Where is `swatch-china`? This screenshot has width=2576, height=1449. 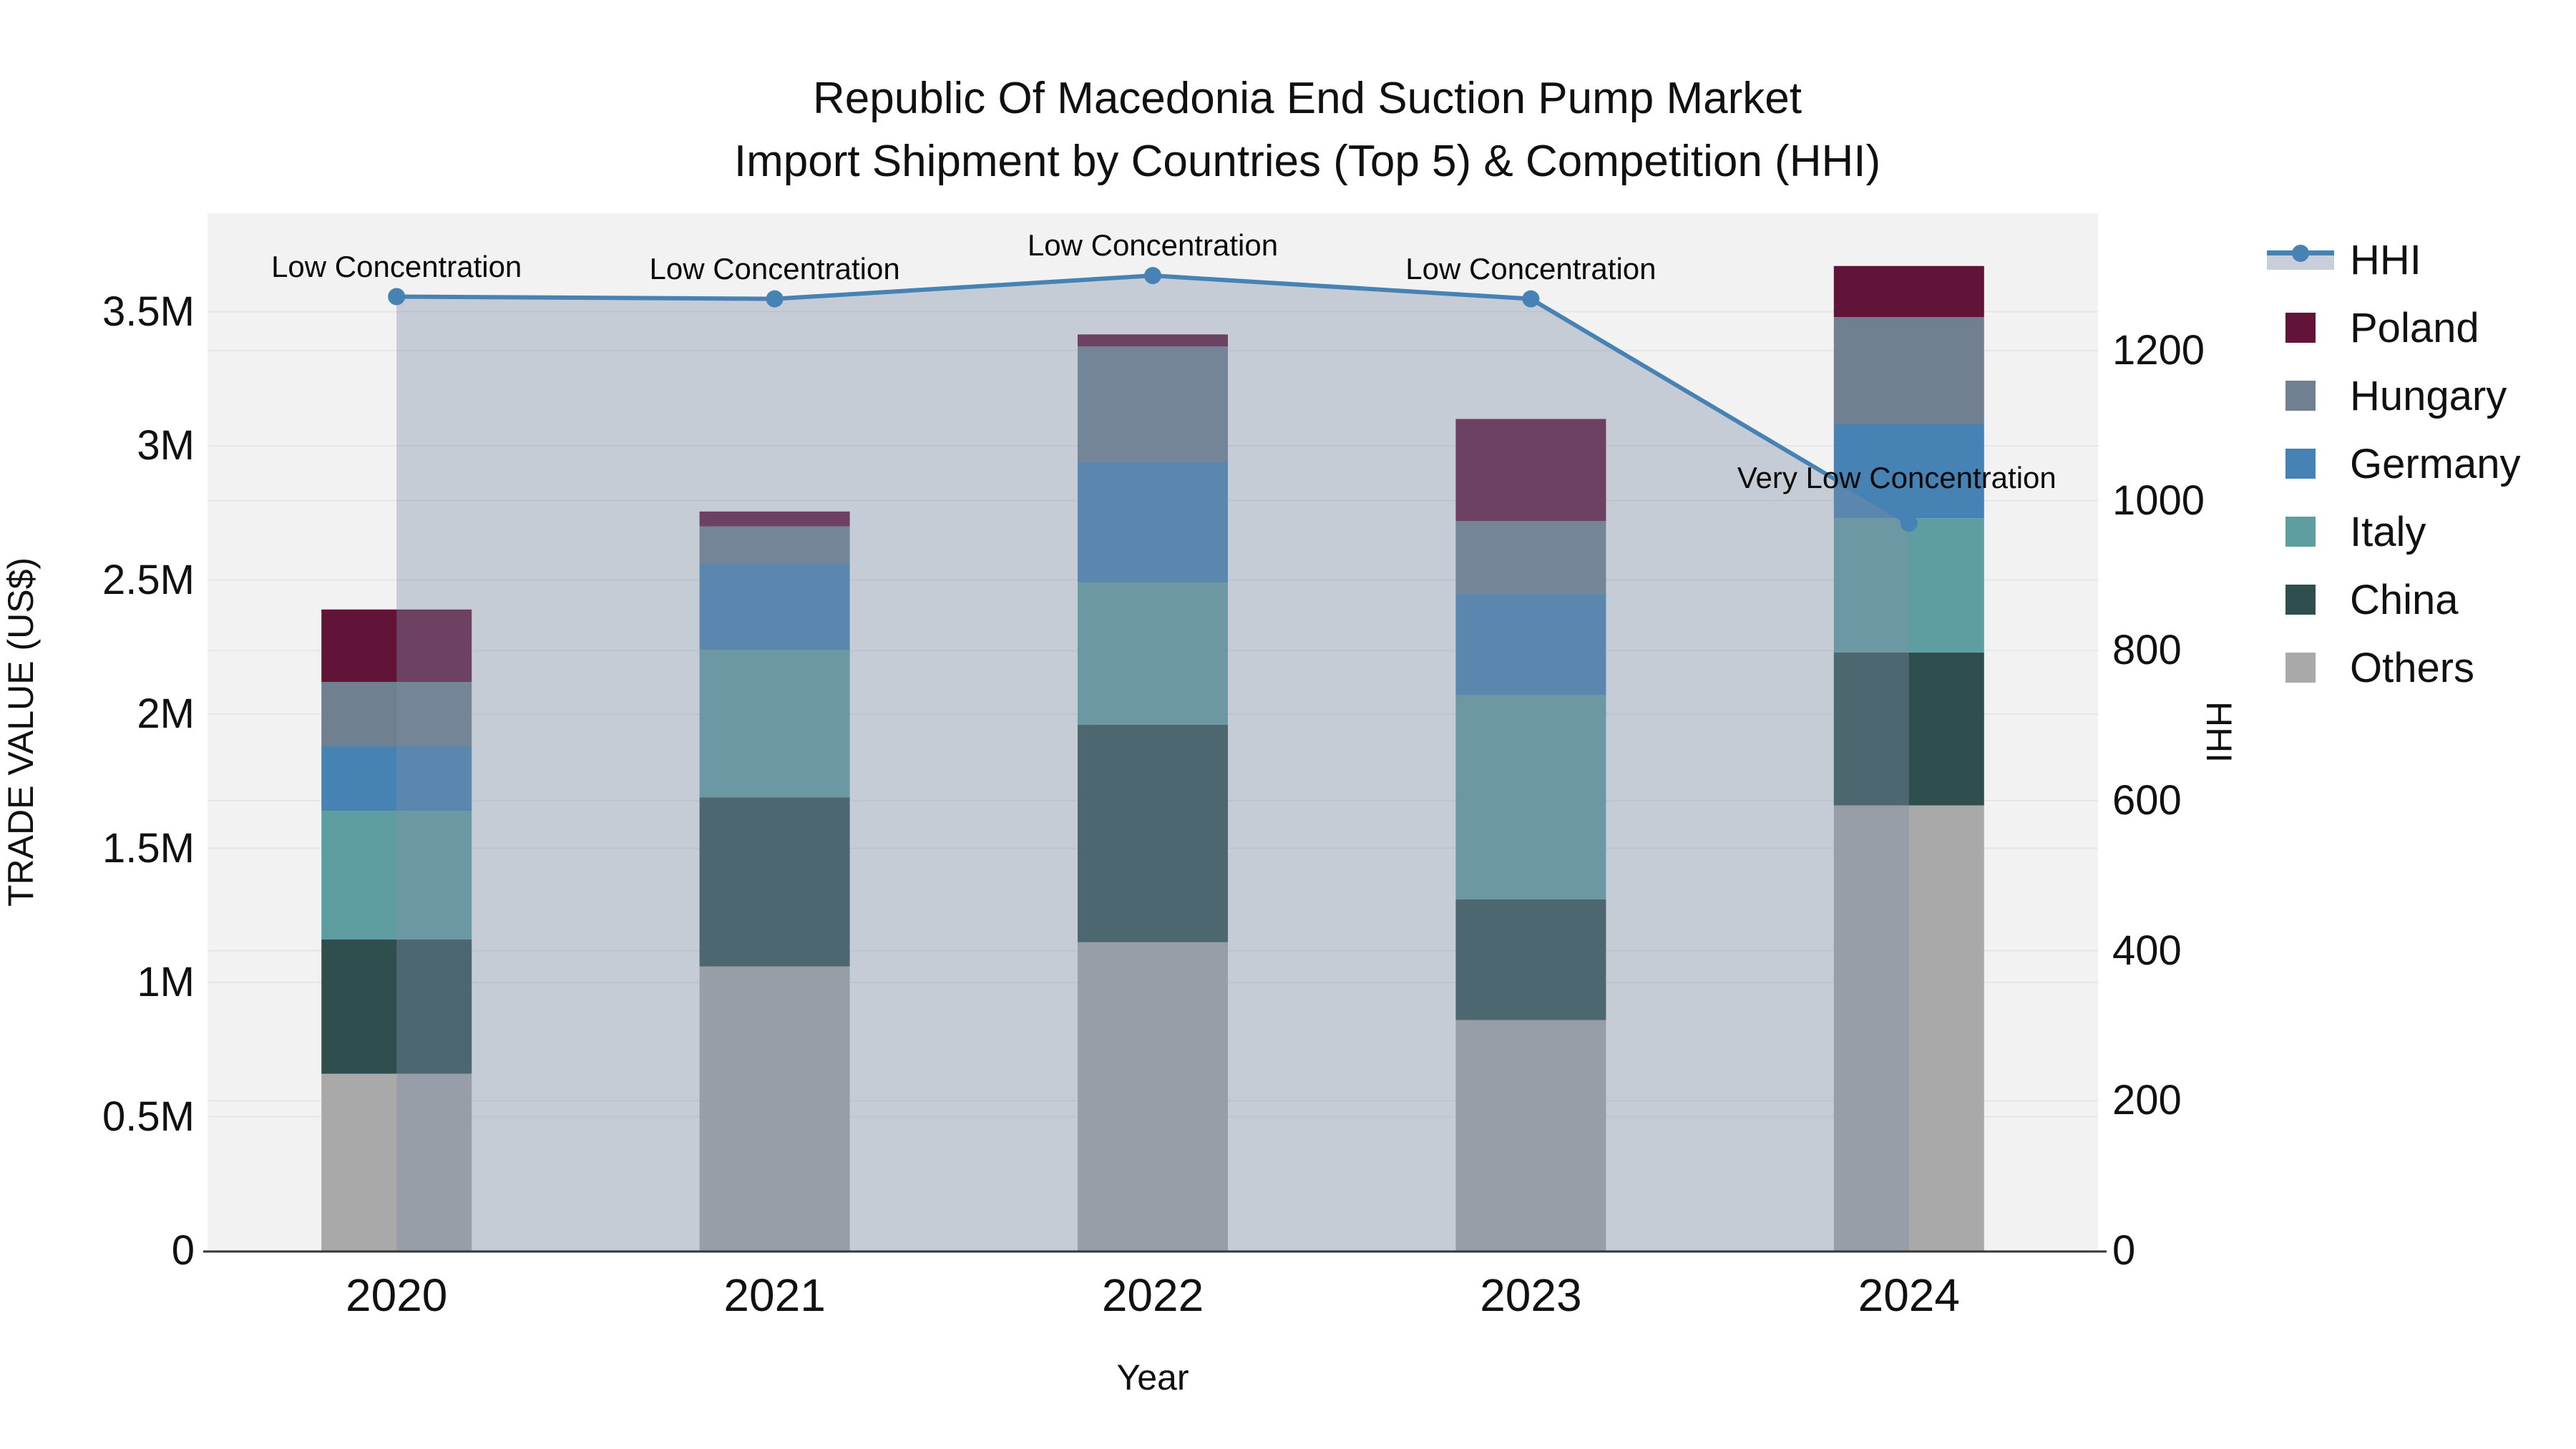 swatch-china is located at coordinates (2300, 600).